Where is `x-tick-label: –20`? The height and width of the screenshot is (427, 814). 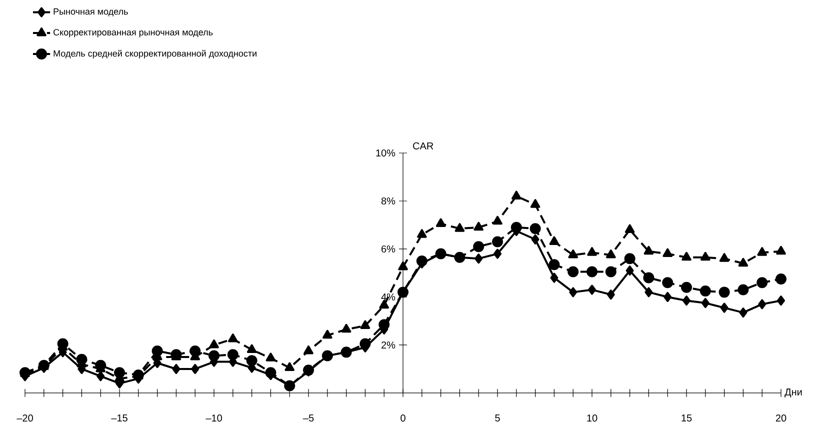 x-tick-label: –20 is located at coordinates (24, 418).